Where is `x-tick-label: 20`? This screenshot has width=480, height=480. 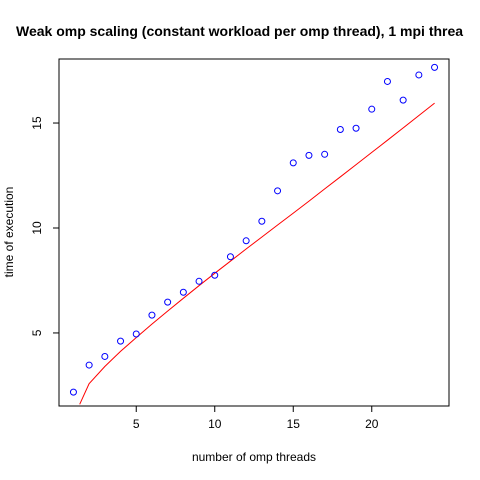
x-tick-label: 20 is located at coordinates (372, 424).